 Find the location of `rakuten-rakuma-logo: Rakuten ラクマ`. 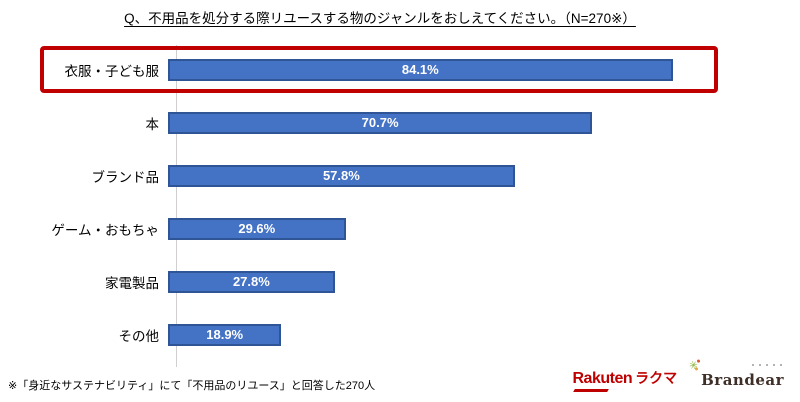

rakuten-rakuma-logo: Rakuten ラクマ is located at coordinates (625, 383).